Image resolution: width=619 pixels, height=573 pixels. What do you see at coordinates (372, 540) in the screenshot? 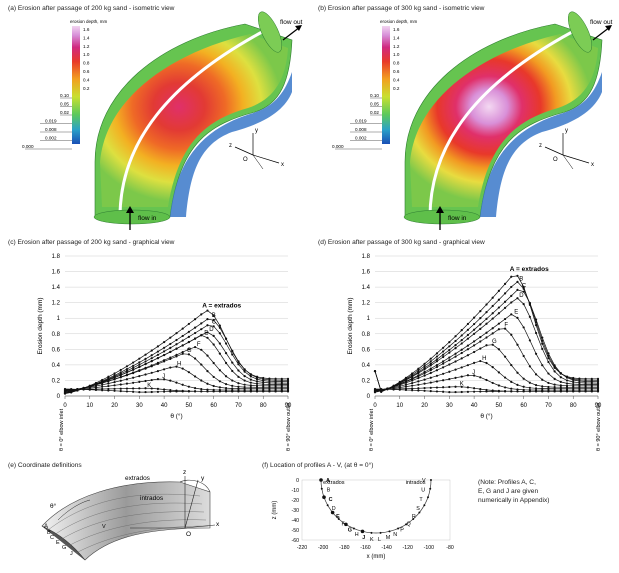
I see `profile-label: K` at bounding box center [372, 540].